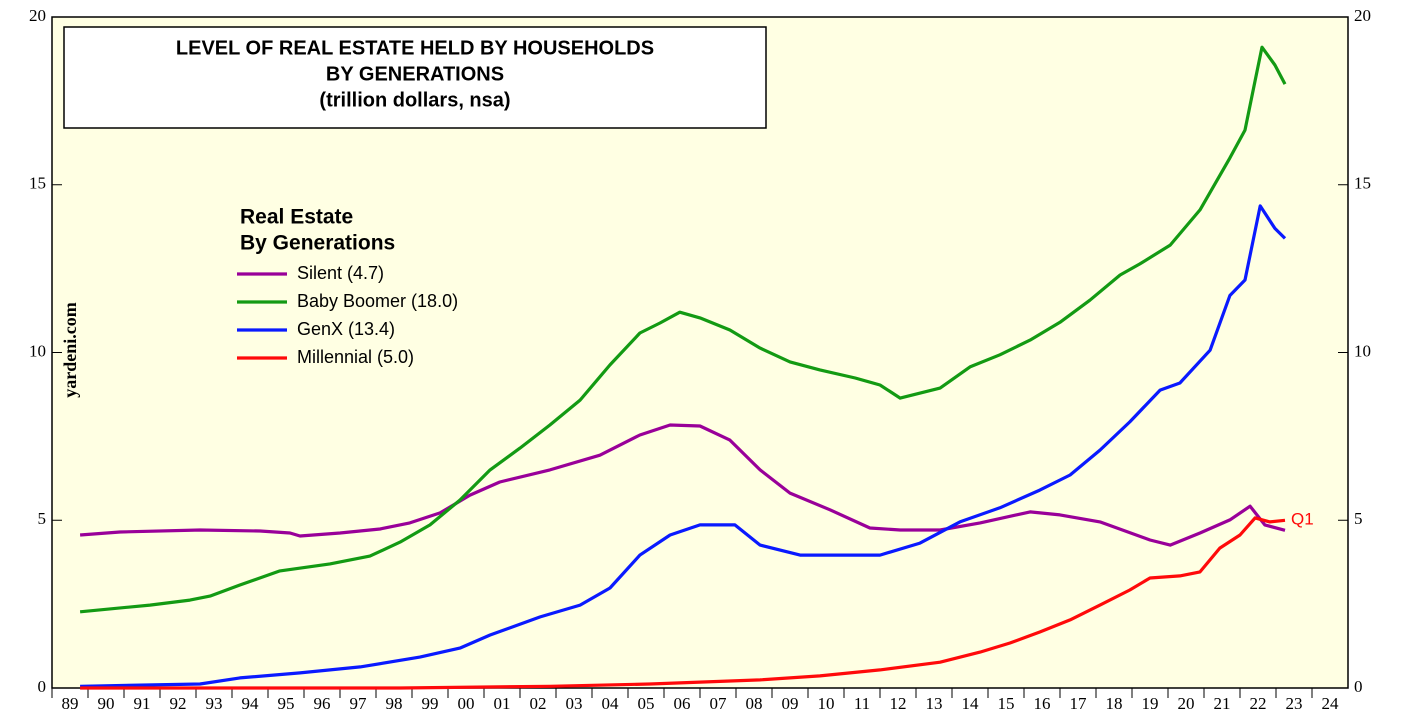 The height and width of the screenshot is (721, 1407). What do you see at coordinates (106, 703) in the screenshot?
I see `x-tick-label: 90` at bounding box center [106, 703].